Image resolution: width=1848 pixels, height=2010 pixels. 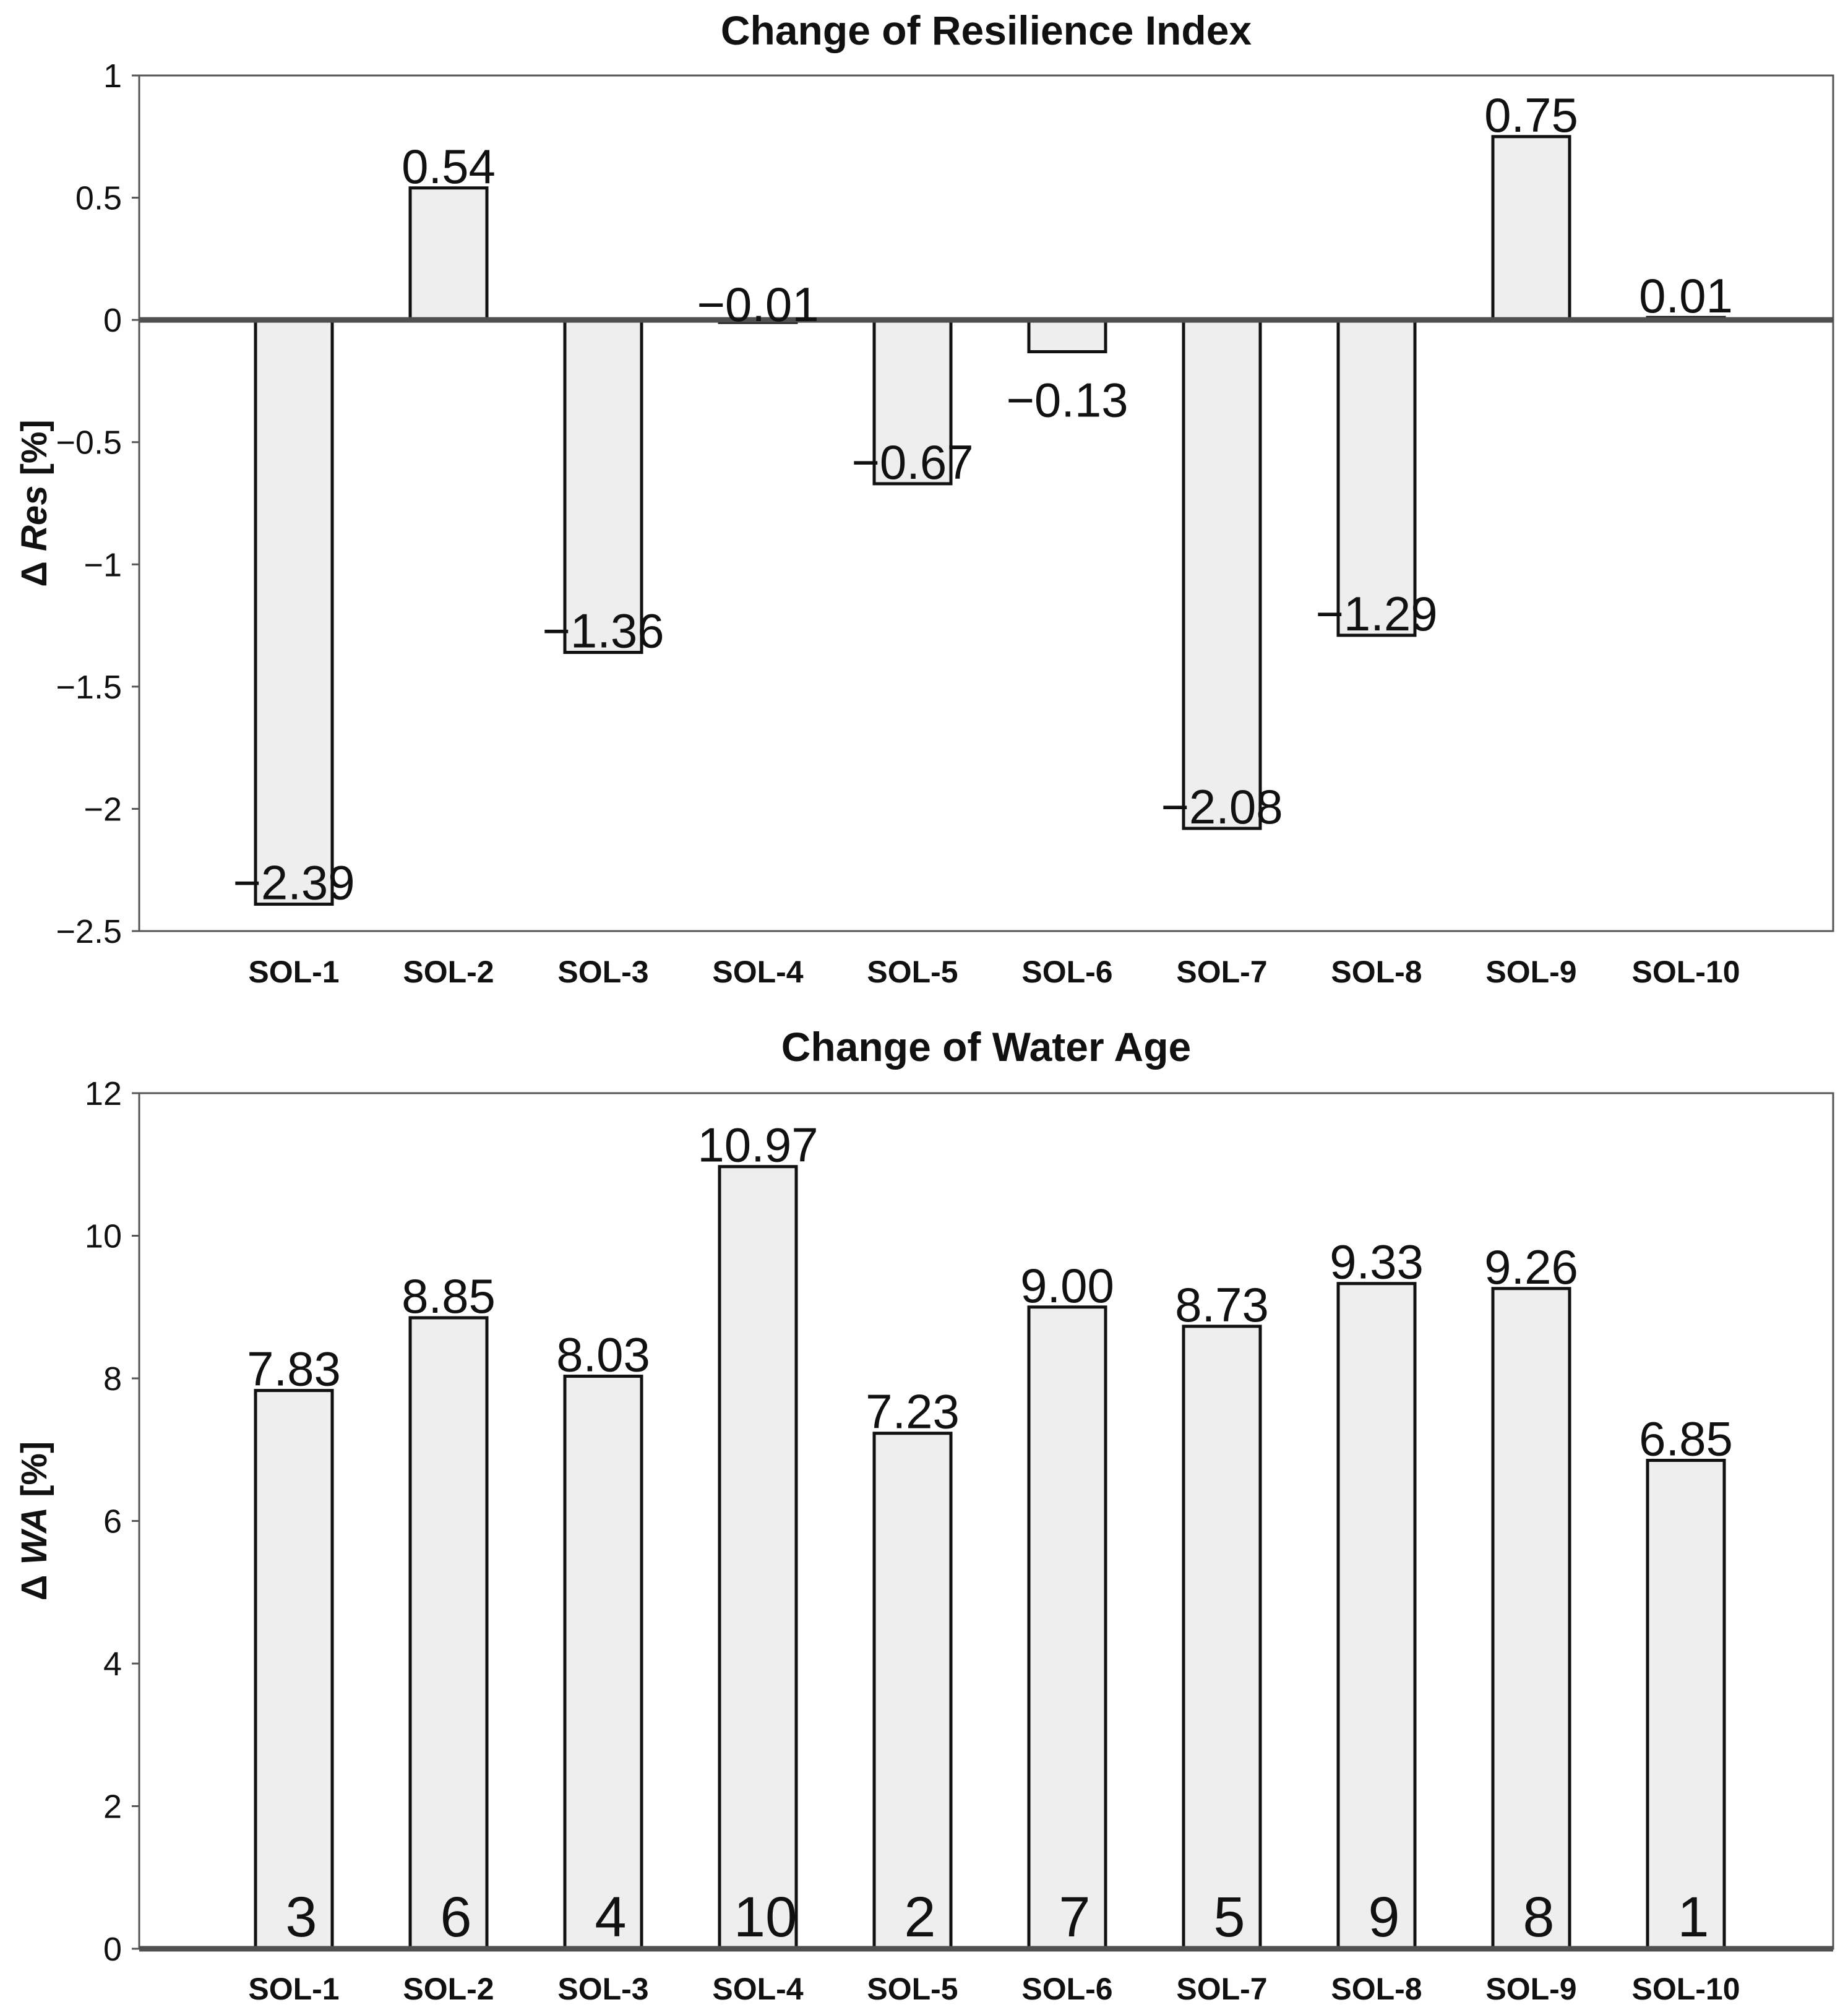 I want to click on y-tick-label: 8, so click(x=112, y=1379).